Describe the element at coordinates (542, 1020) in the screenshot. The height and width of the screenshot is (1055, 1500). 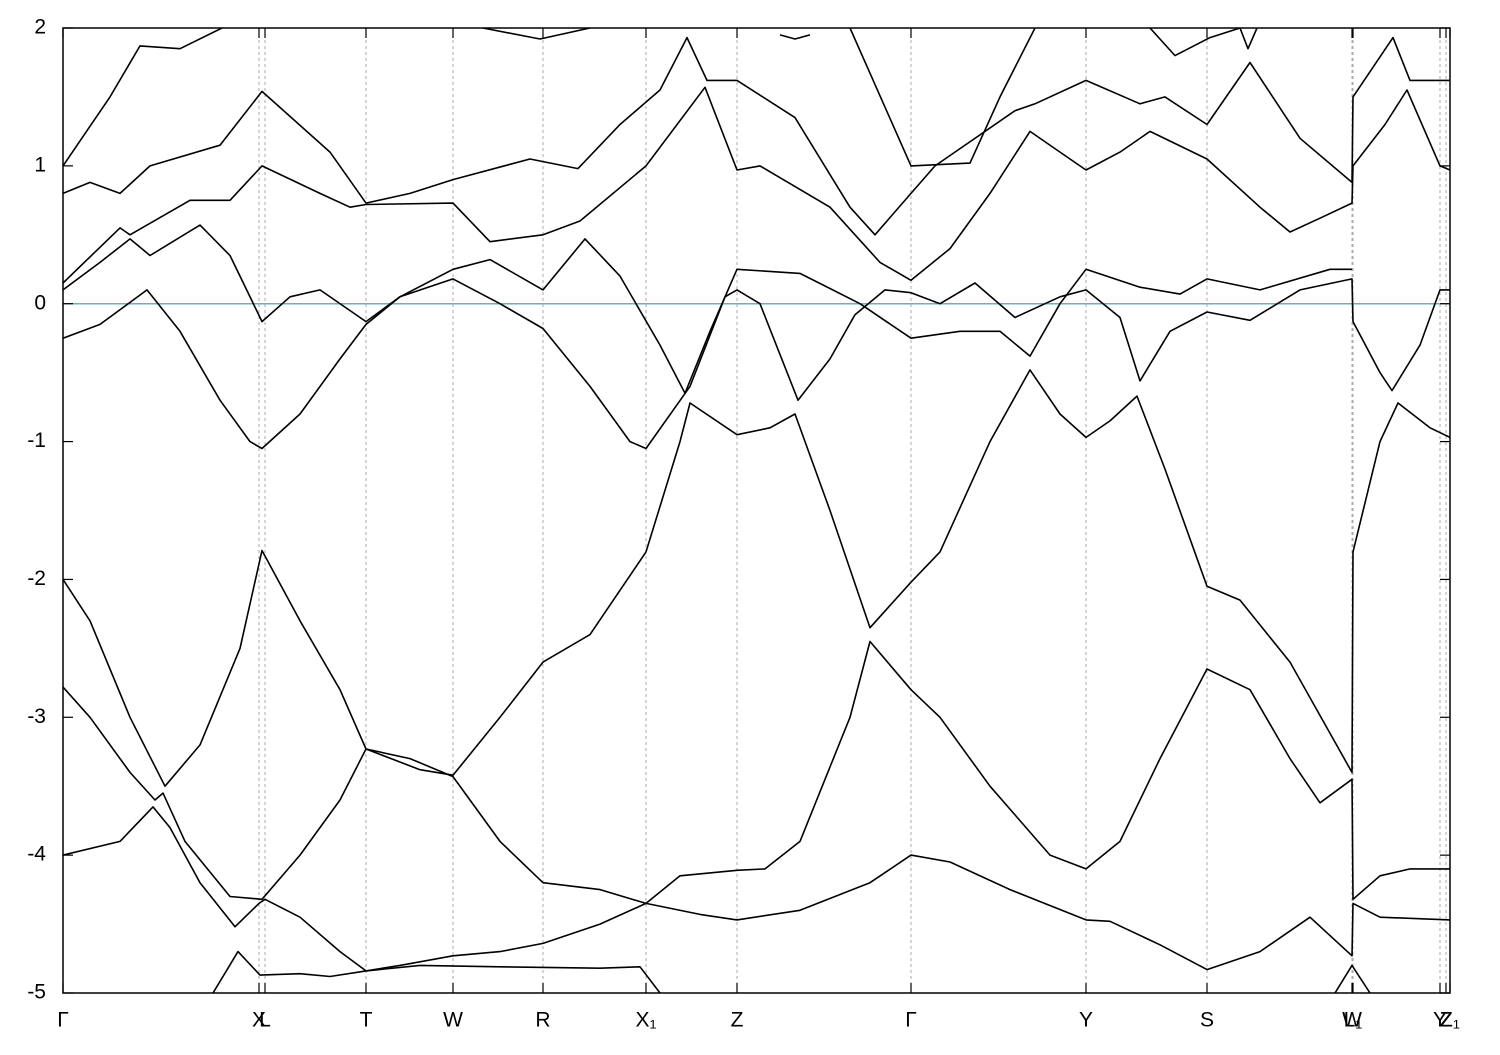
I see `x-tick-label: R` at that location.